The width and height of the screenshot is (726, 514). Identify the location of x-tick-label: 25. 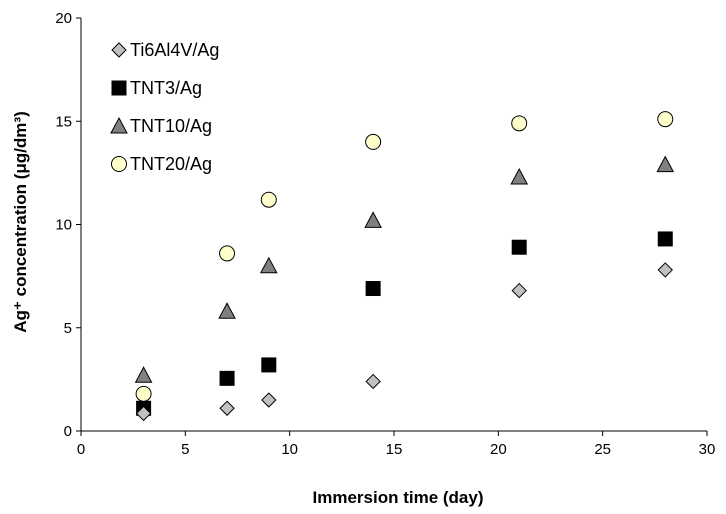
(602, 449).